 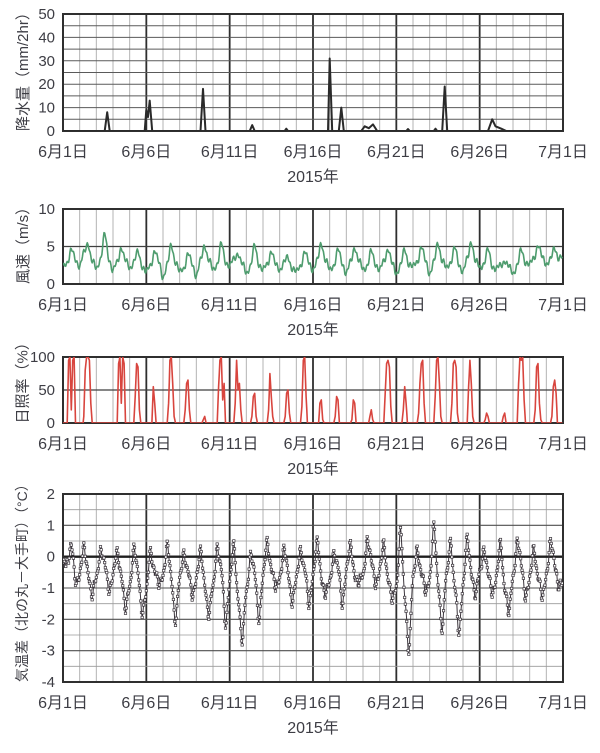 I want to click on y-tick-label: 10, so click(x=46, y=108).